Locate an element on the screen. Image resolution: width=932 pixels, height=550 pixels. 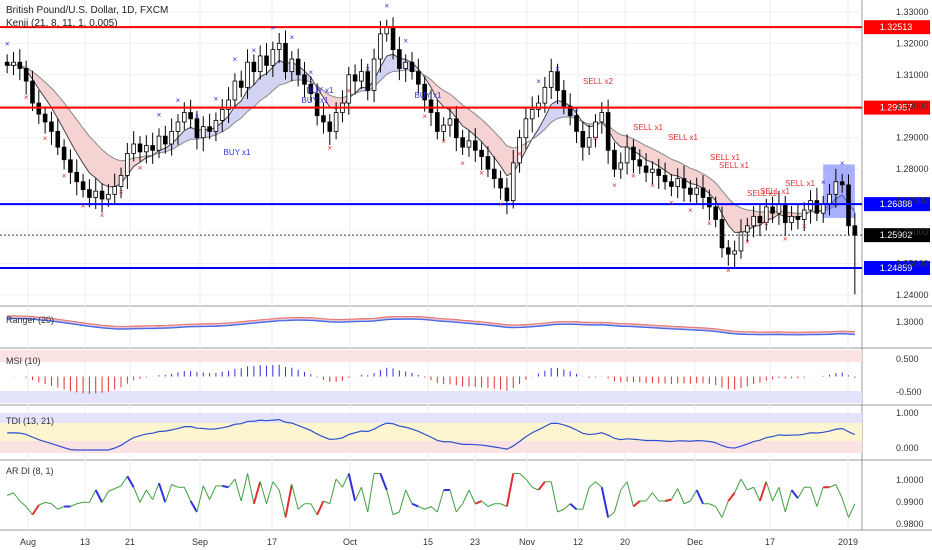
level-badge-label: 1.25902 is located at coordinates (896, 235).